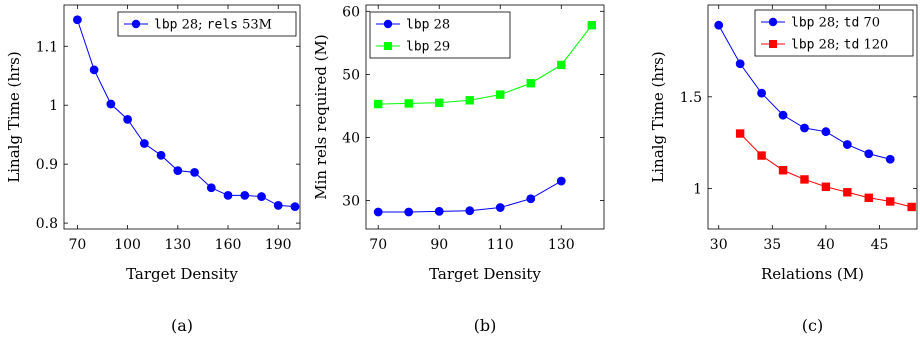 This screenshot has width=920, height=339. Describe the element at coordinates (127, 245) in the screenshot. I see `x-tick-label: 100` at that location.